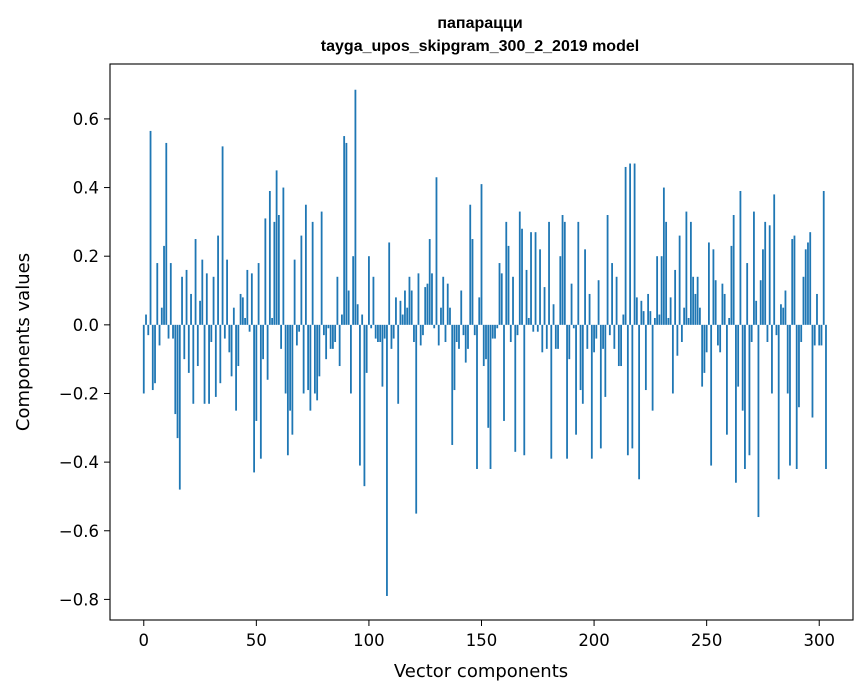 This screenshot has height=696, width=867. Describe the element at coordinates (594, 640) in the screenshot. I see `x-tick-label: 200` at that location.